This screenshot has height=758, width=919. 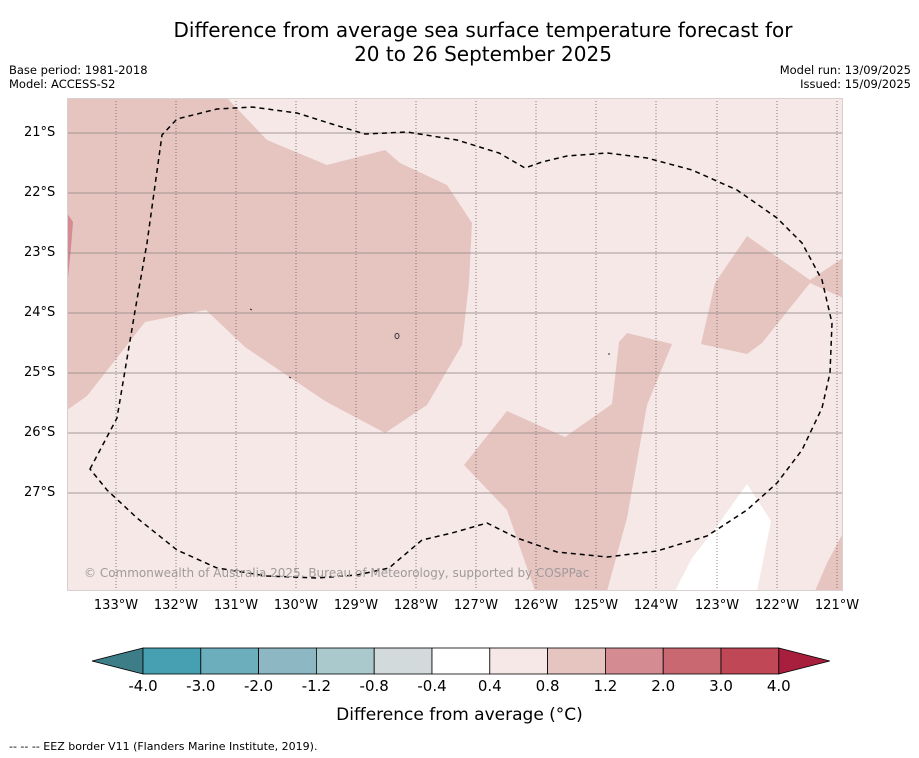 What do you see at coordinates (40, 372) in the screenshot?
I see `latitude-label: 25°S` at bounding box center [40, 372].